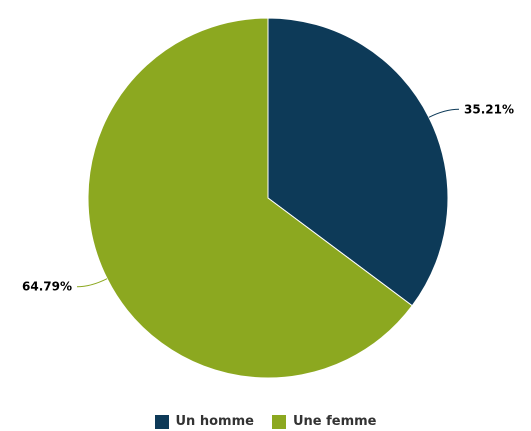 The image size is (531, 431). Describe the element at coordinates (47, 287) in the screenshot. I see `data-label-une-femme: 64.79%` at that location.